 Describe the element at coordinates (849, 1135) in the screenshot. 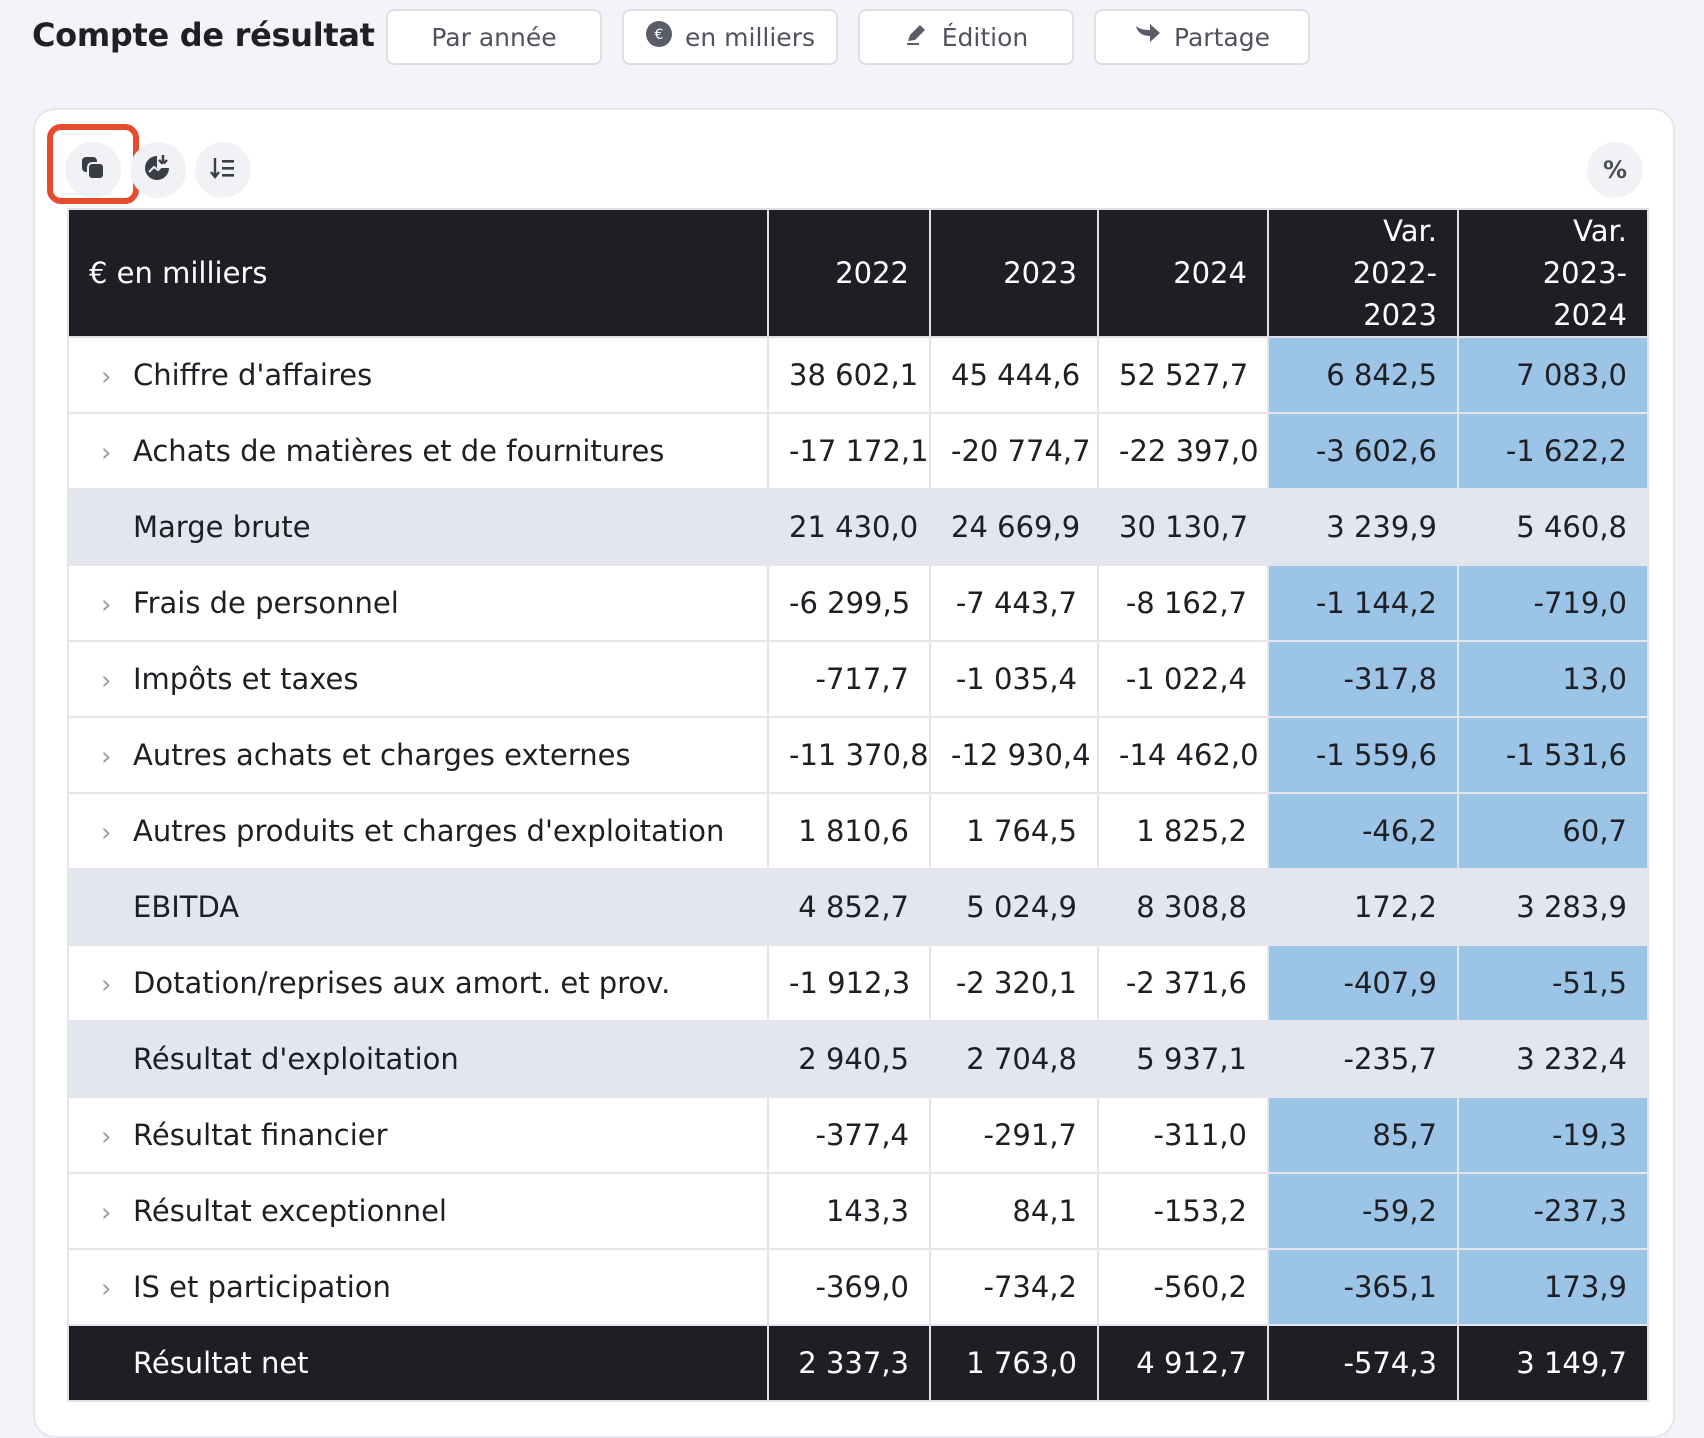

I see `value-2022: -377,4` at that location.